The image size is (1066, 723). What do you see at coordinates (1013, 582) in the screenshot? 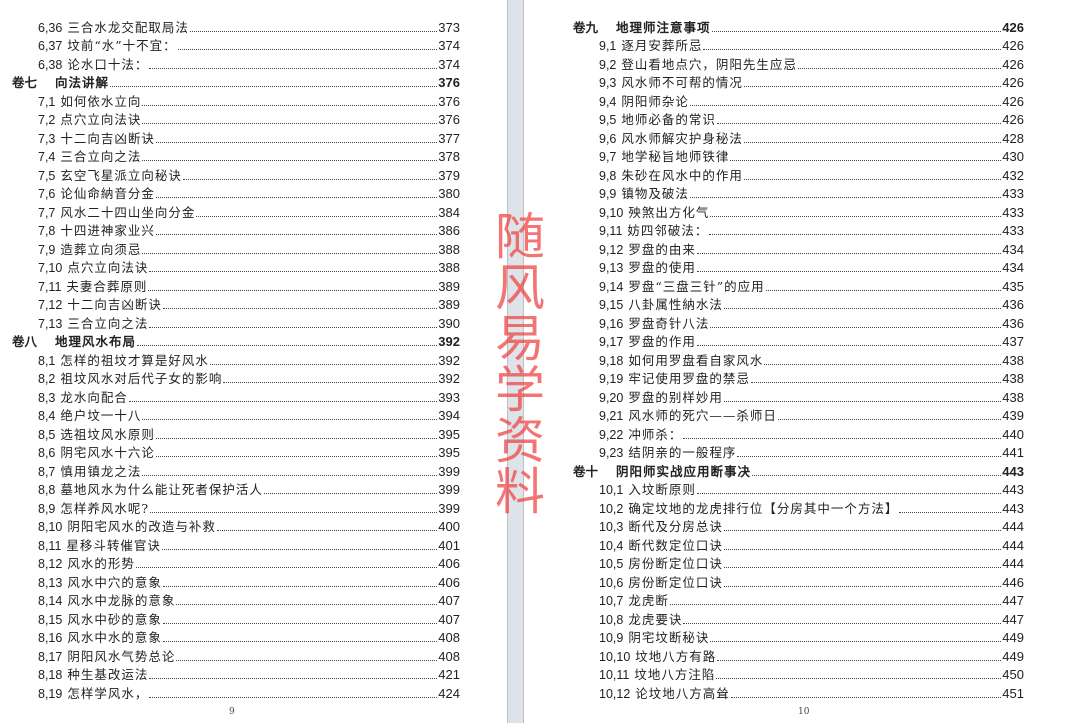
I see `toc-entry-page: 446` at bounding box center [1013, 582].